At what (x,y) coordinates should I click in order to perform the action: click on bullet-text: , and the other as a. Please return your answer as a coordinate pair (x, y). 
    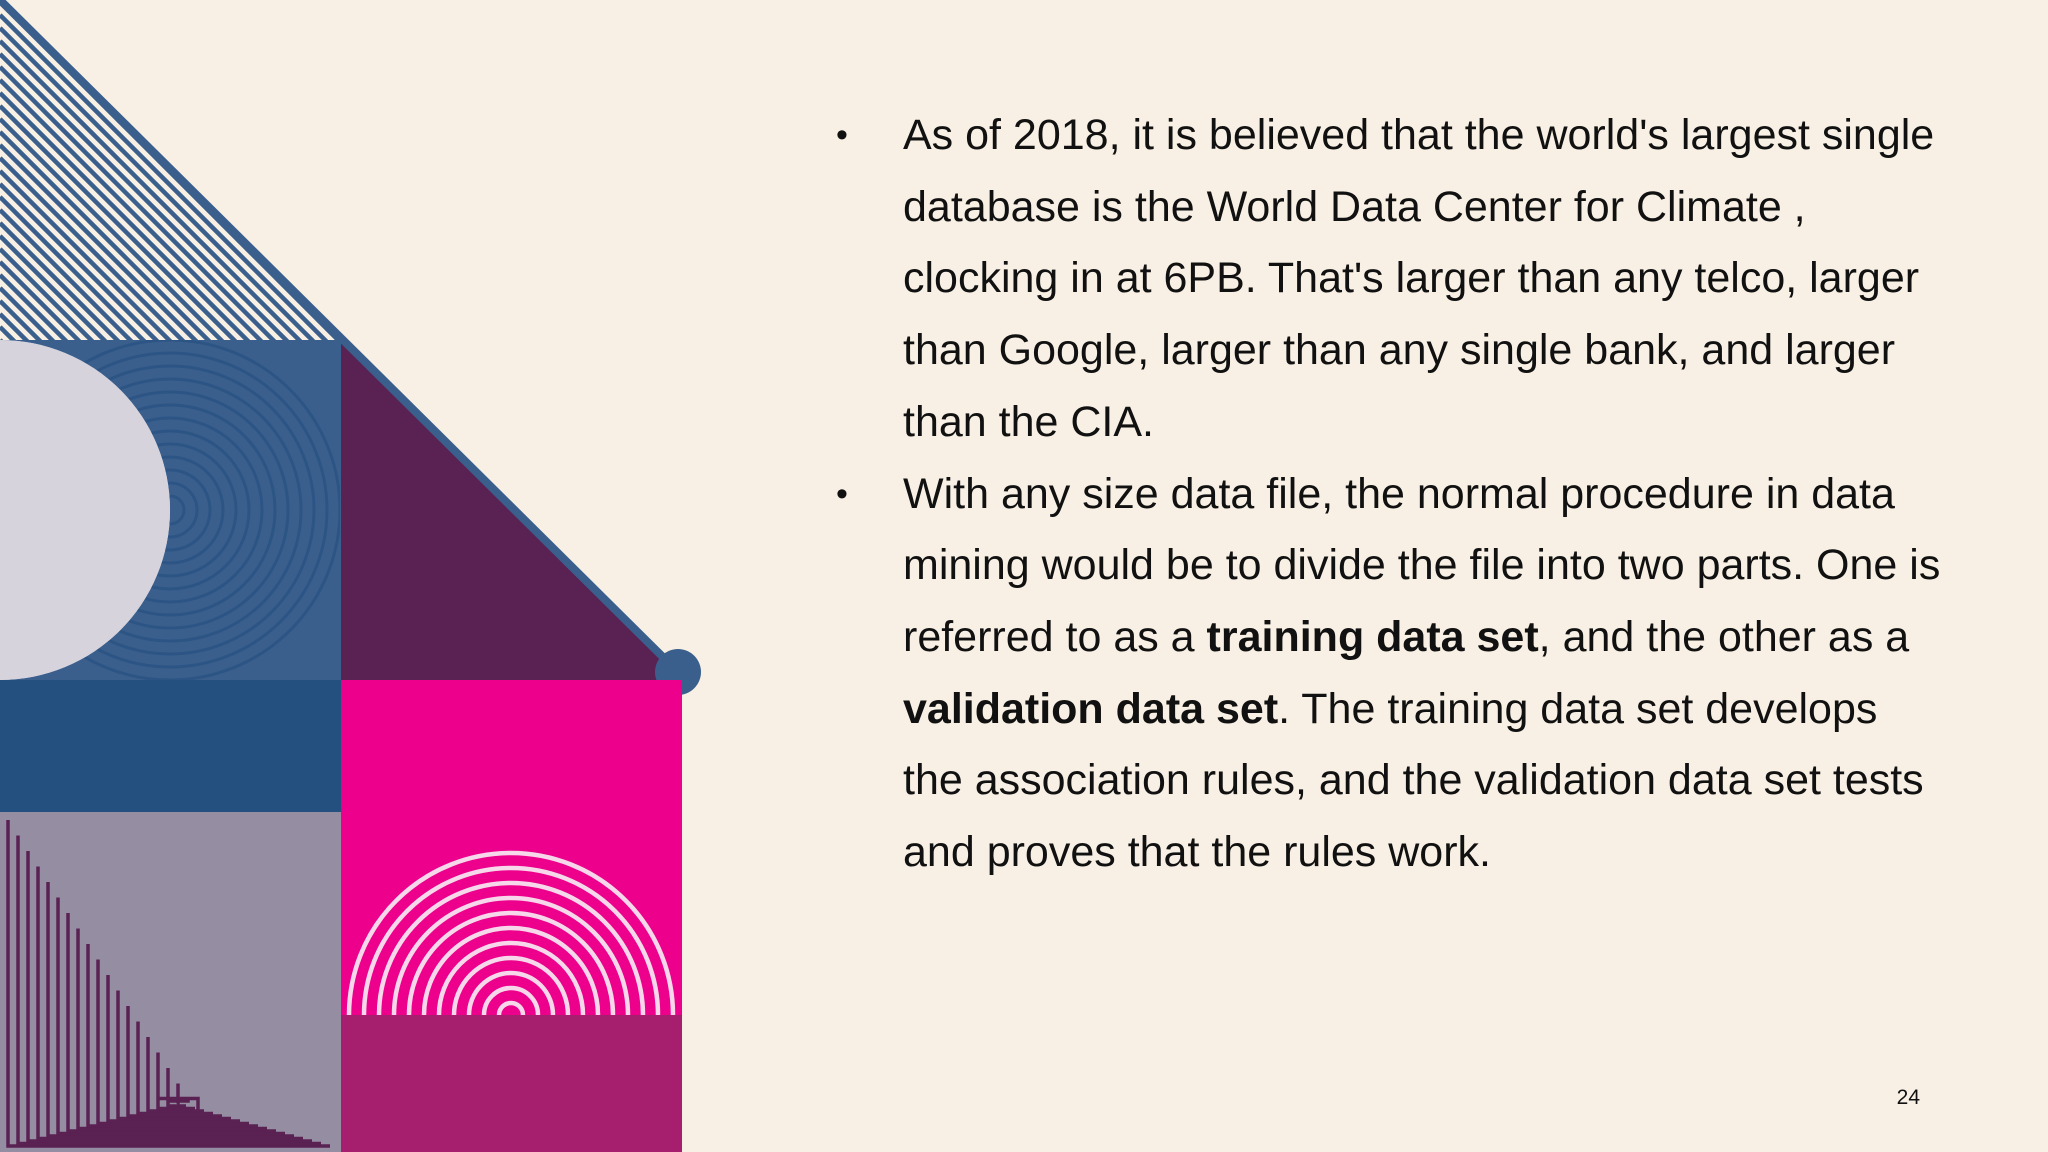
    Looking at the image, I should click on (1724, 636).